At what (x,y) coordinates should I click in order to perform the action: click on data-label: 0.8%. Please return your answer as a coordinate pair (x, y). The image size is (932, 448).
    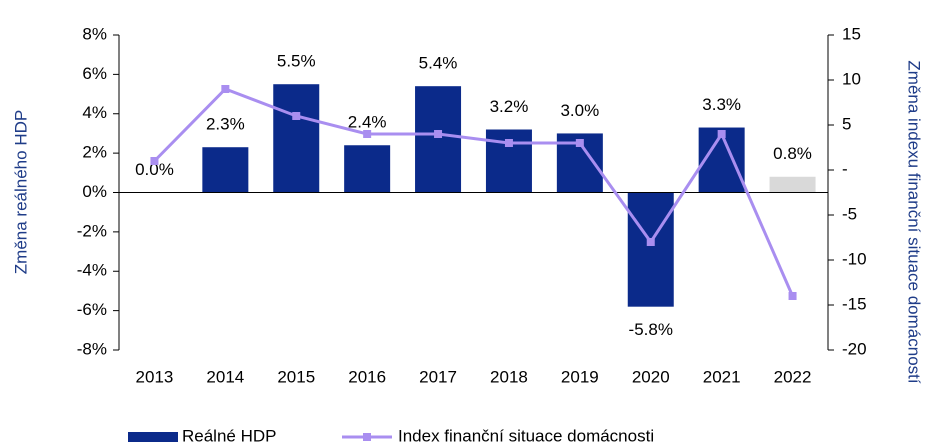
    Looking at the image, I should click on (792, 153).